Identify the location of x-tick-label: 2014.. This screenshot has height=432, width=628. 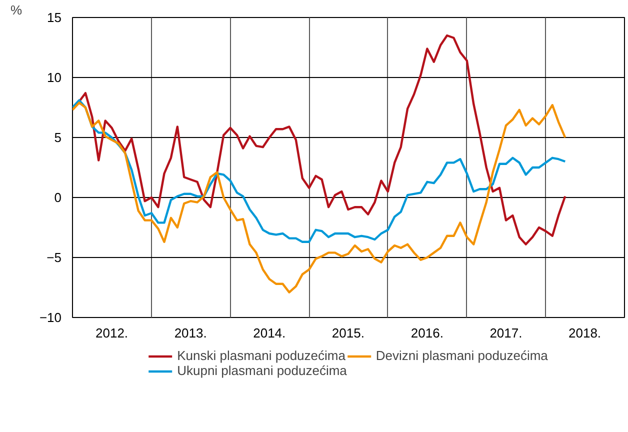
(269, 333).